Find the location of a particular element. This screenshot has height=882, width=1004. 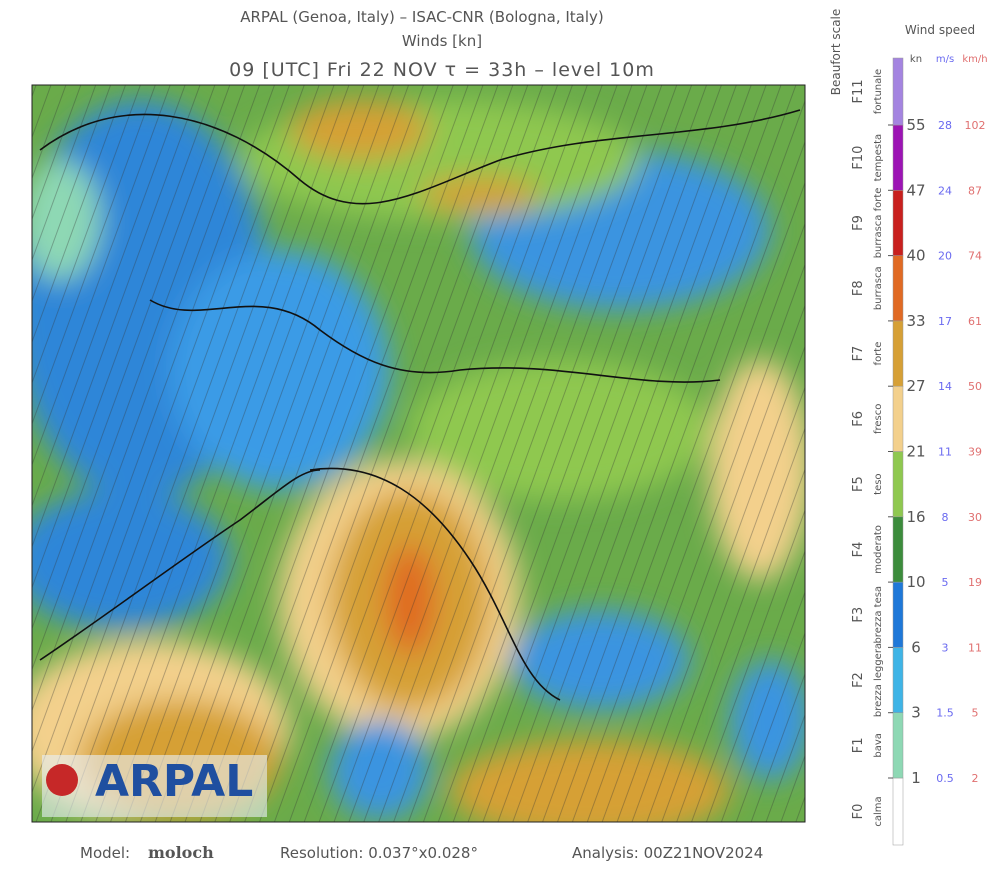

beaufort-name: brezza leggera is located at coordinates (878, 680).